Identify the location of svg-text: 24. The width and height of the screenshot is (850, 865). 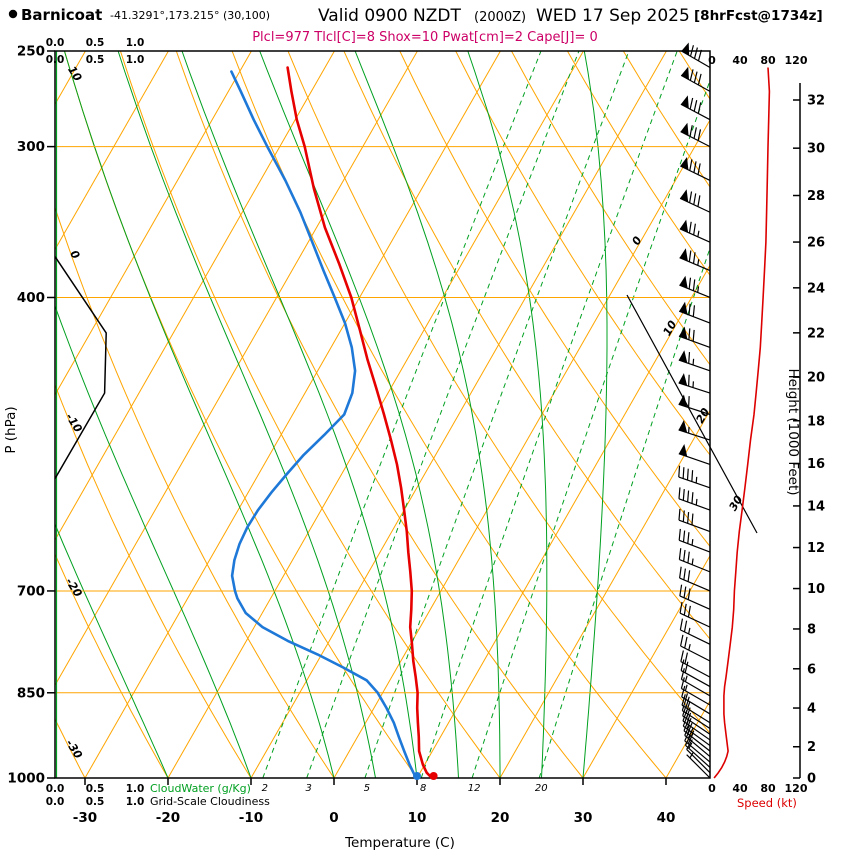
(816, 288).